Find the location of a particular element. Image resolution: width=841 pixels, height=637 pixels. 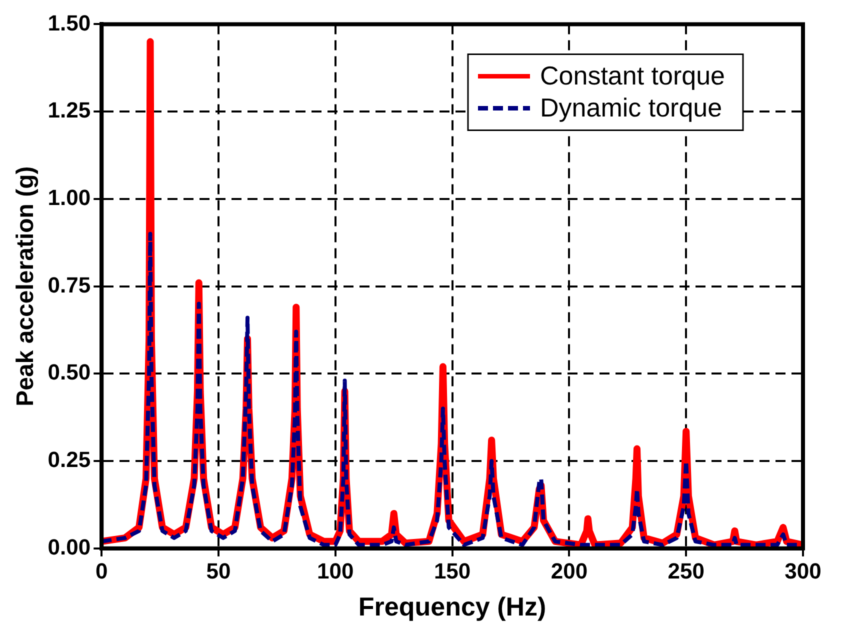

x-tick-label: 250 is located at coordinates (686, 571).